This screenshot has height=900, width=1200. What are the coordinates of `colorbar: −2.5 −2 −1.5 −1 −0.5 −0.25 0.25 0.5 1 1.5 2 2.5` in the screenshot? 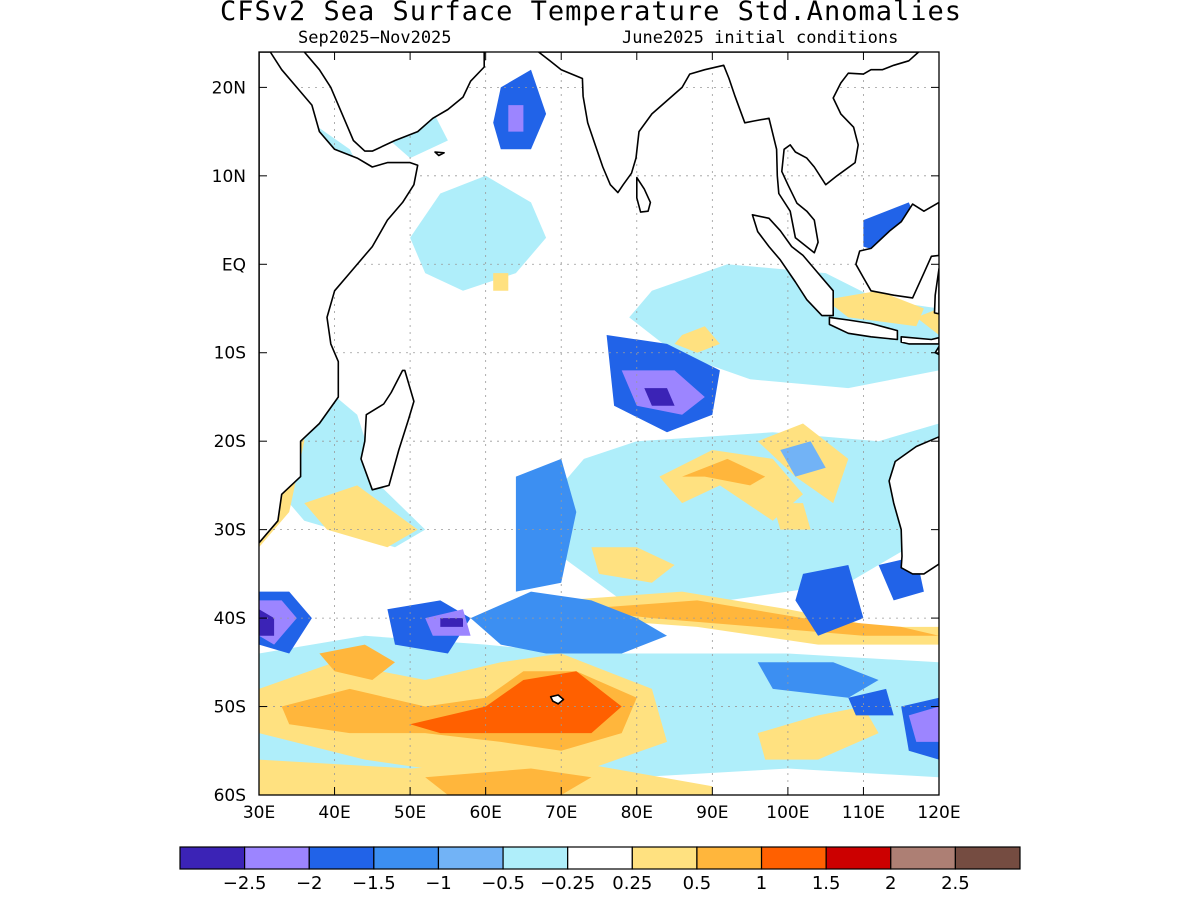 It's located at (600, 870).